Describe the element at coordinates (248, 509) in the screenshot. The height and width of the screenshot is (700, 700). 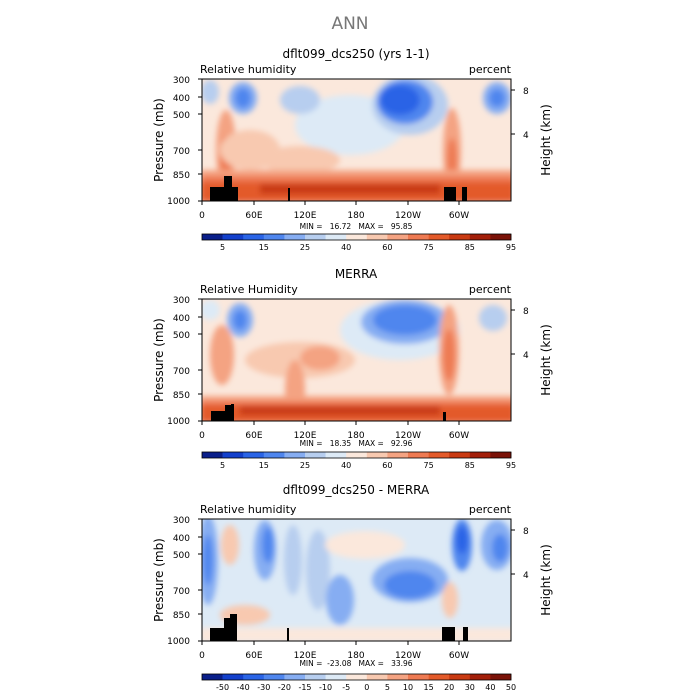
I see `variable-label: Relative humidity` at that location.